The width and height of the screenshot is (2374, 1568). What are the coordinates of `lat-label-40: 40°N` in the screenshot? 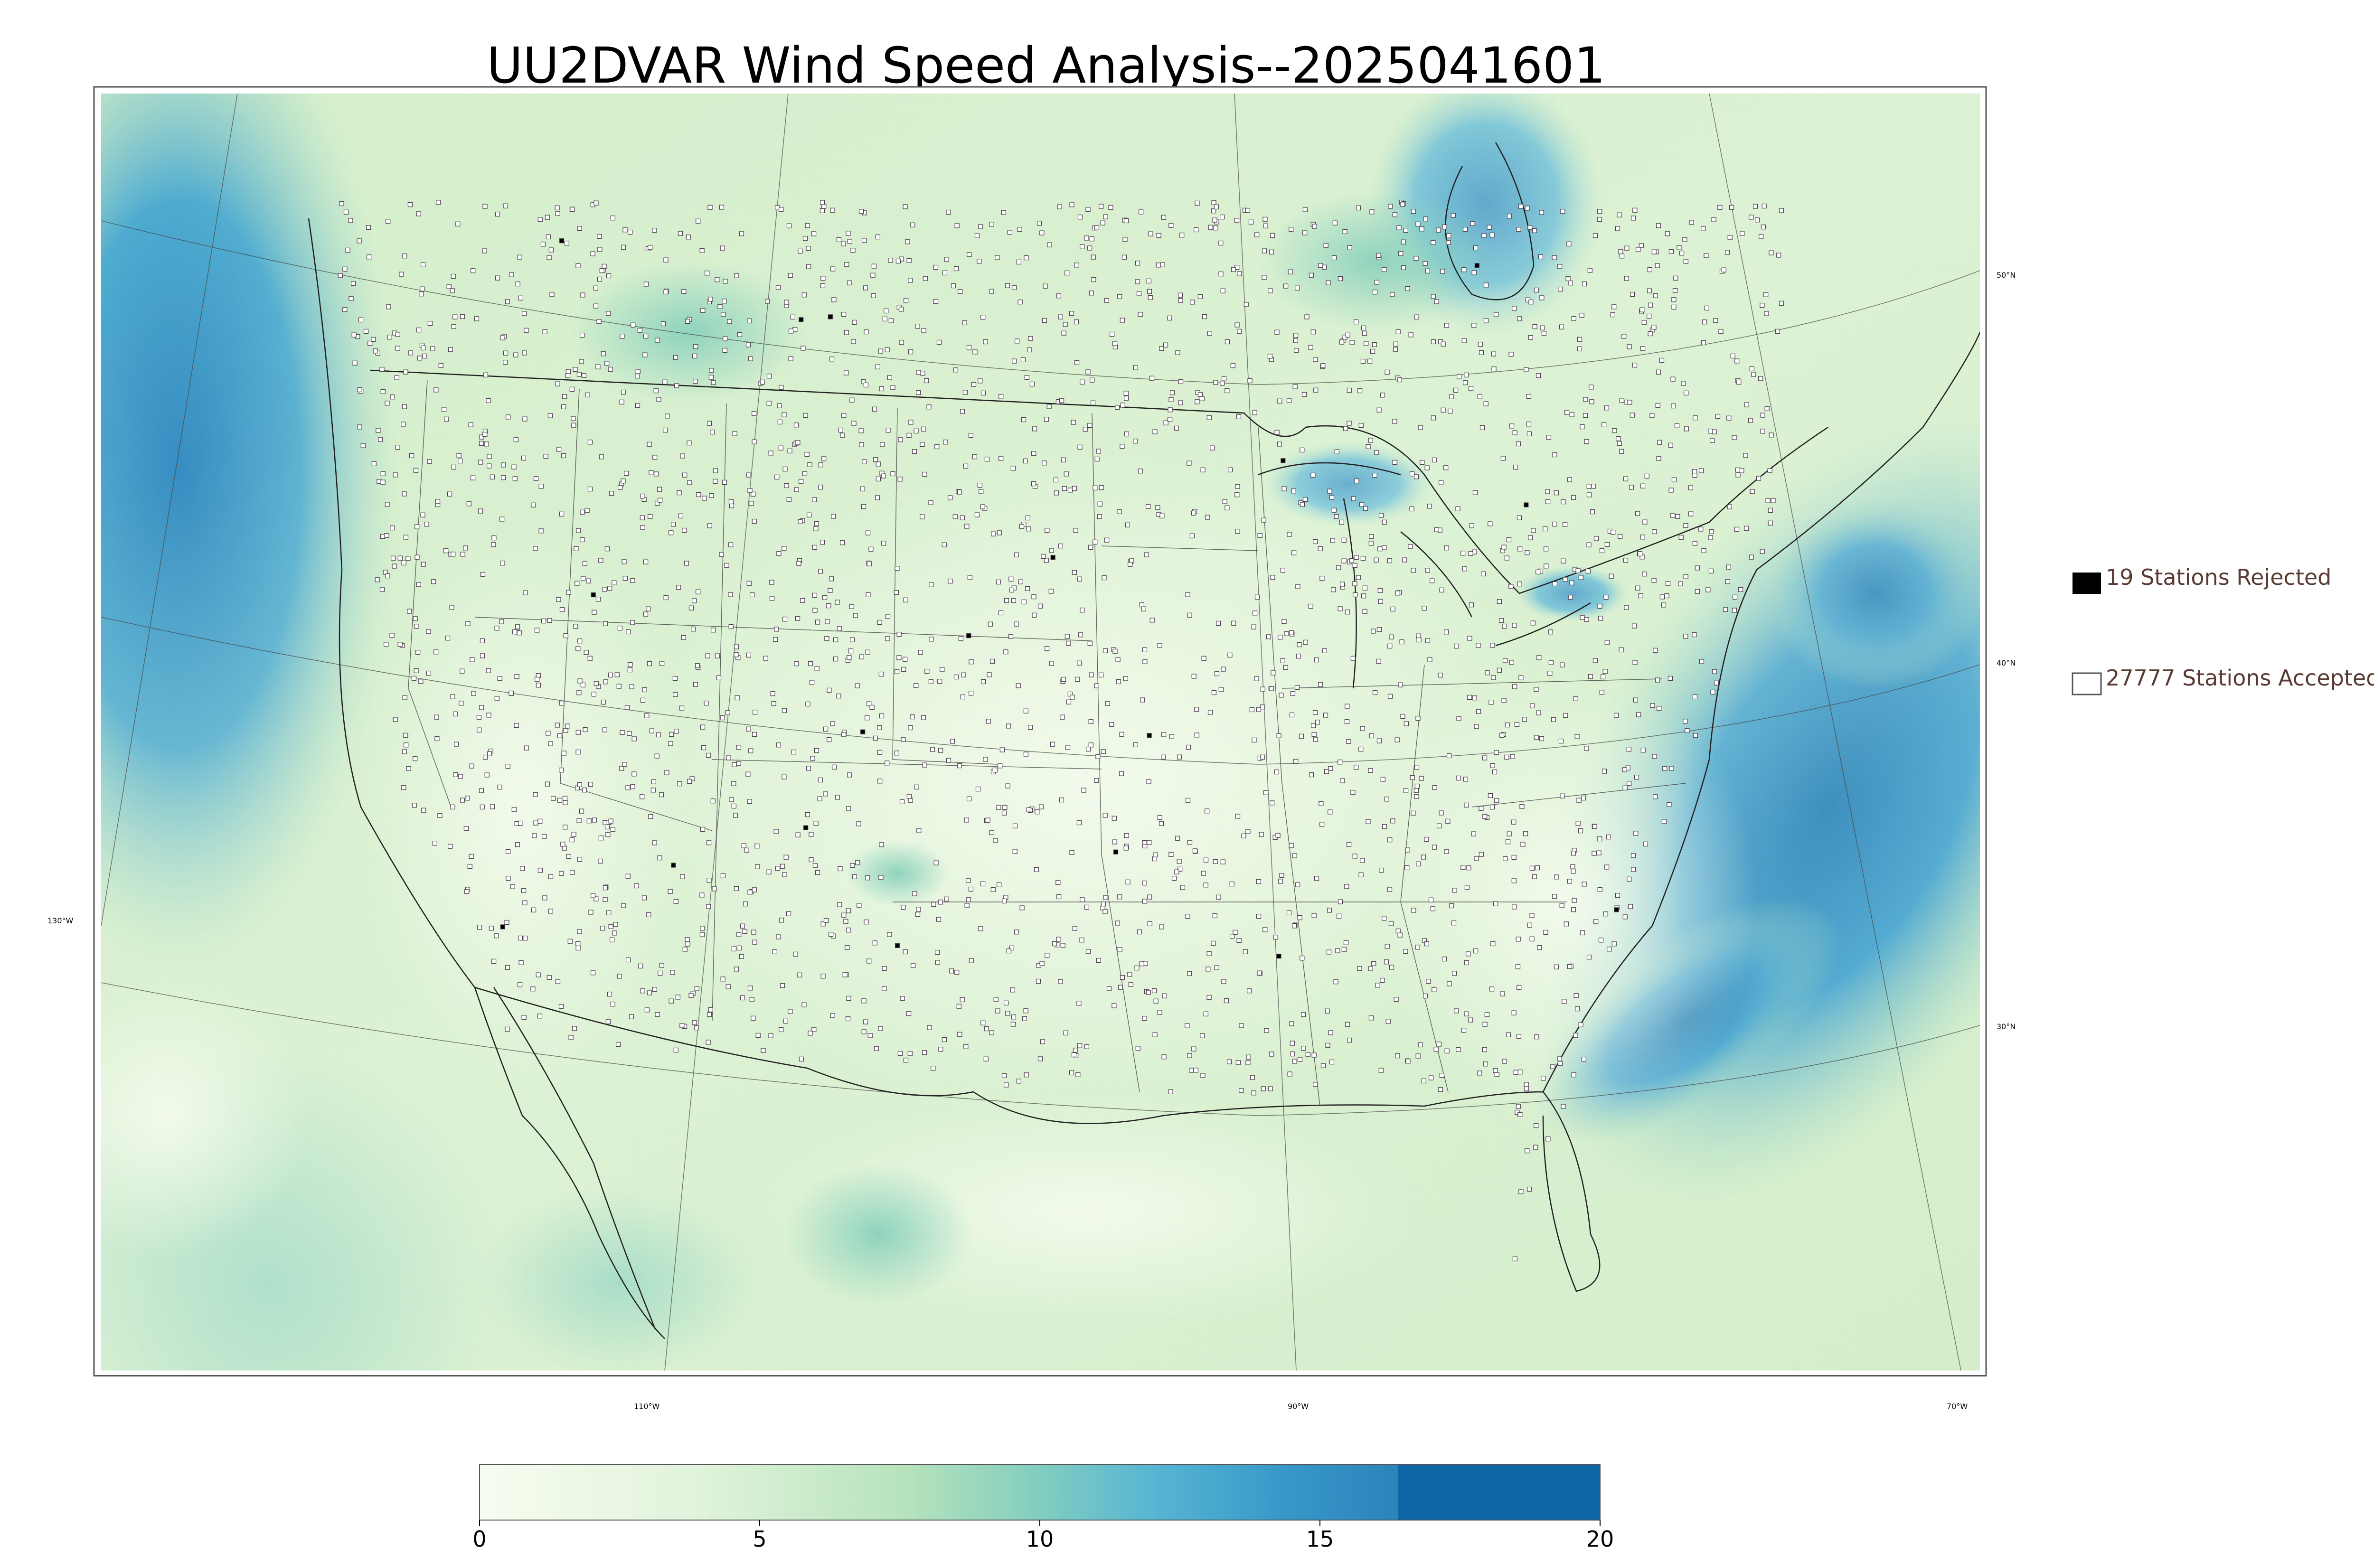 It's located at (2006, 663).